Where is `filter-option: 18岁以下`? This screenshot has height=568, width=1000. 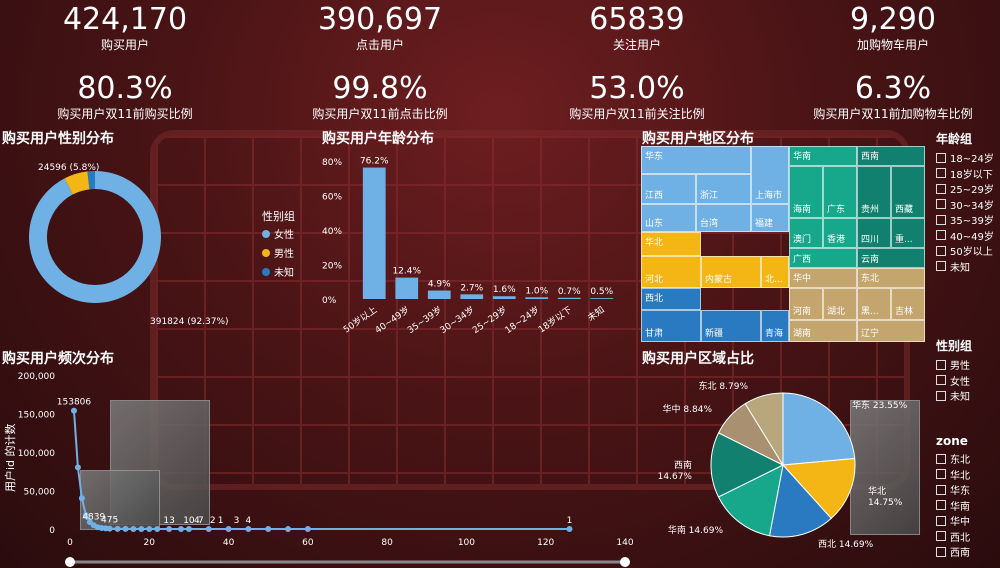 filter-option: 18岁以下 is located at coordinates (968, 174).